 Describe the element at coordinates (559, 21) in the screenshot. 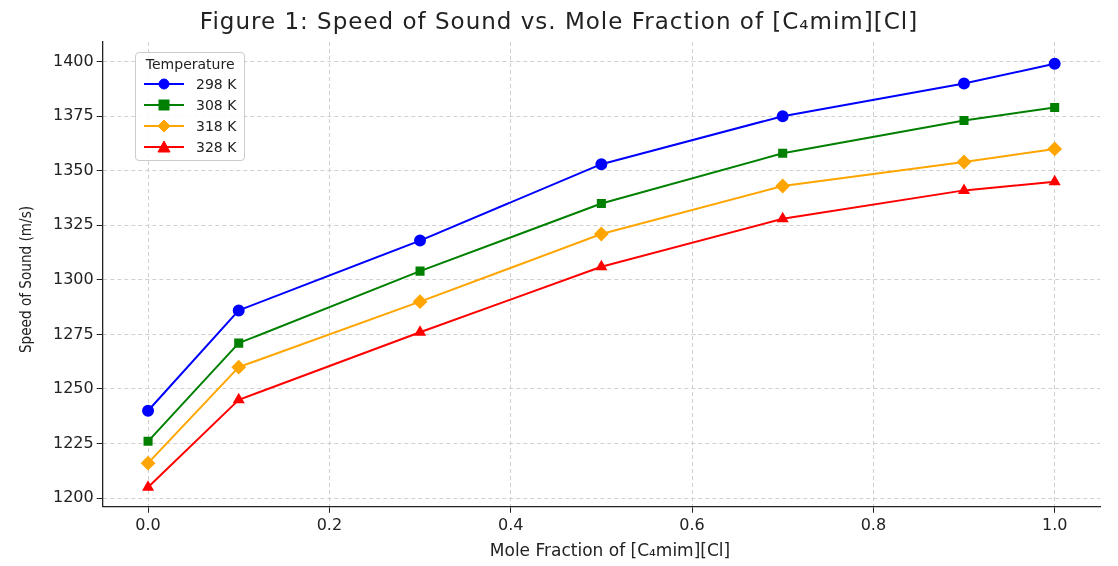

I see `chart-title: Figure 1: Speed of Sound vs. Mole Fraction of [C₄mim][Cl]` at that location.